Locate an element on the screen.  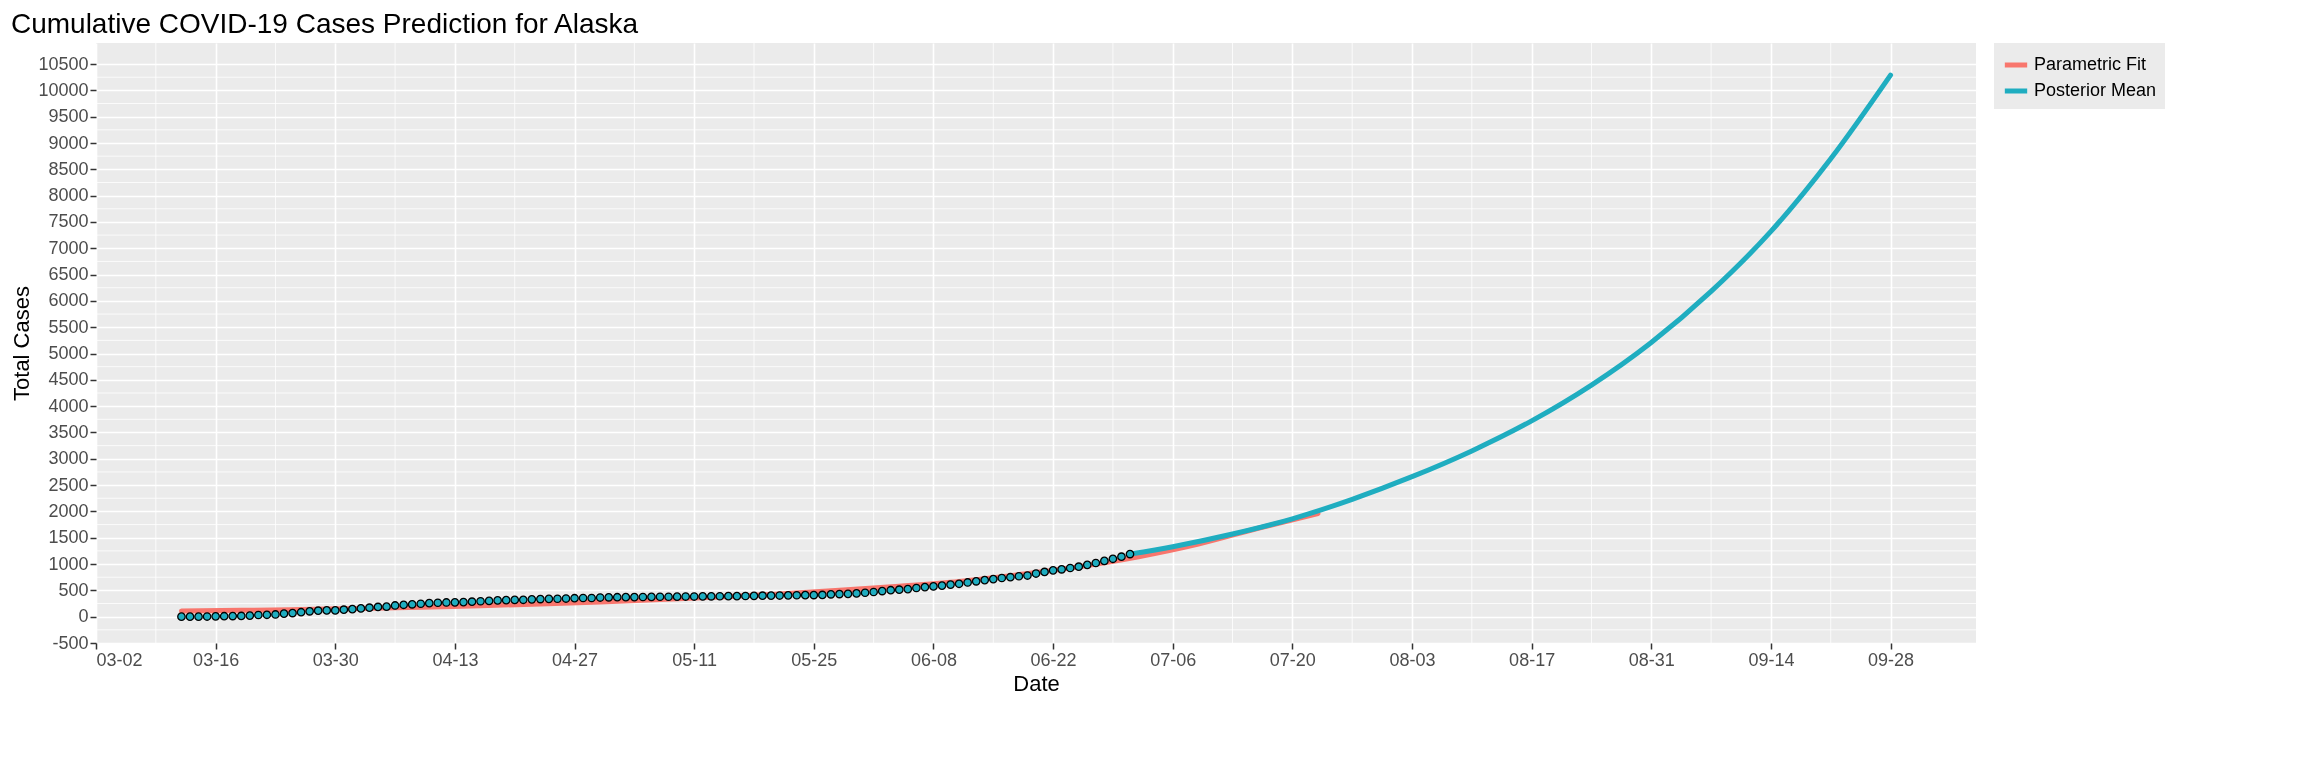
legend-label: Posterior Mean is located at coordinates (2095, 90).